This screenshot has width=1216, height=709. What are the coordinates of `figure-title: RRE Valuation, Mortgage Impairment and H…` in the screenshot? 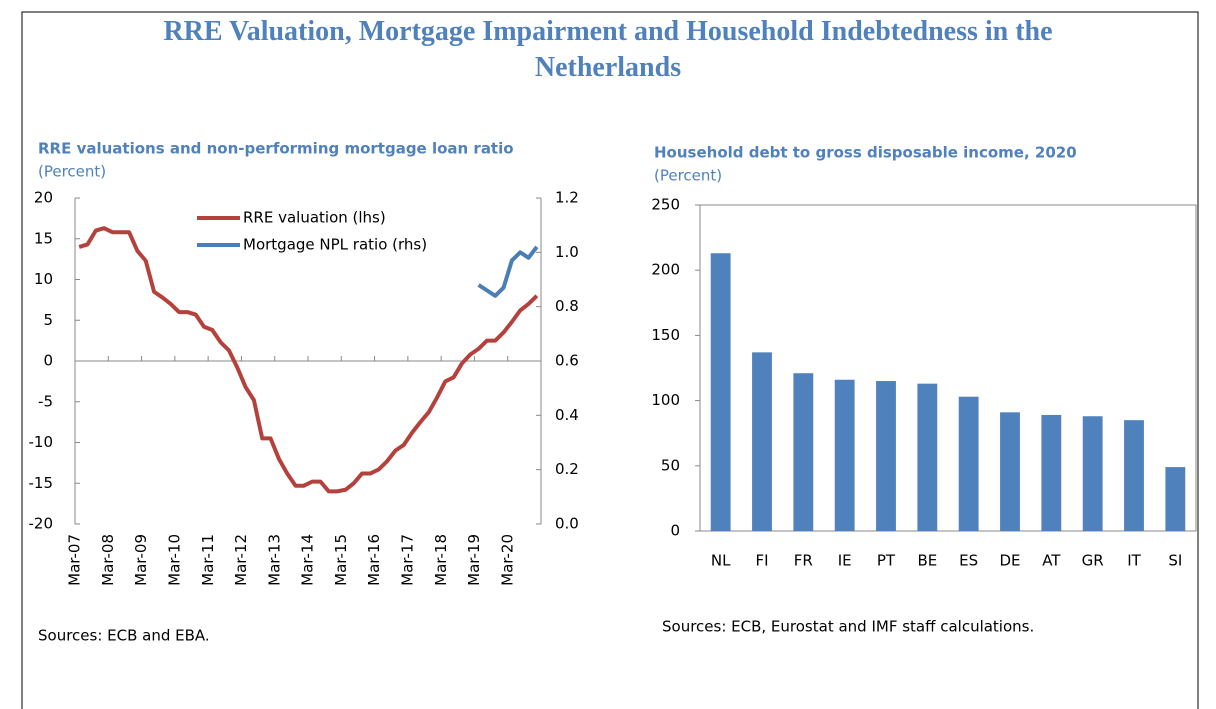 It's located at (608, 49).